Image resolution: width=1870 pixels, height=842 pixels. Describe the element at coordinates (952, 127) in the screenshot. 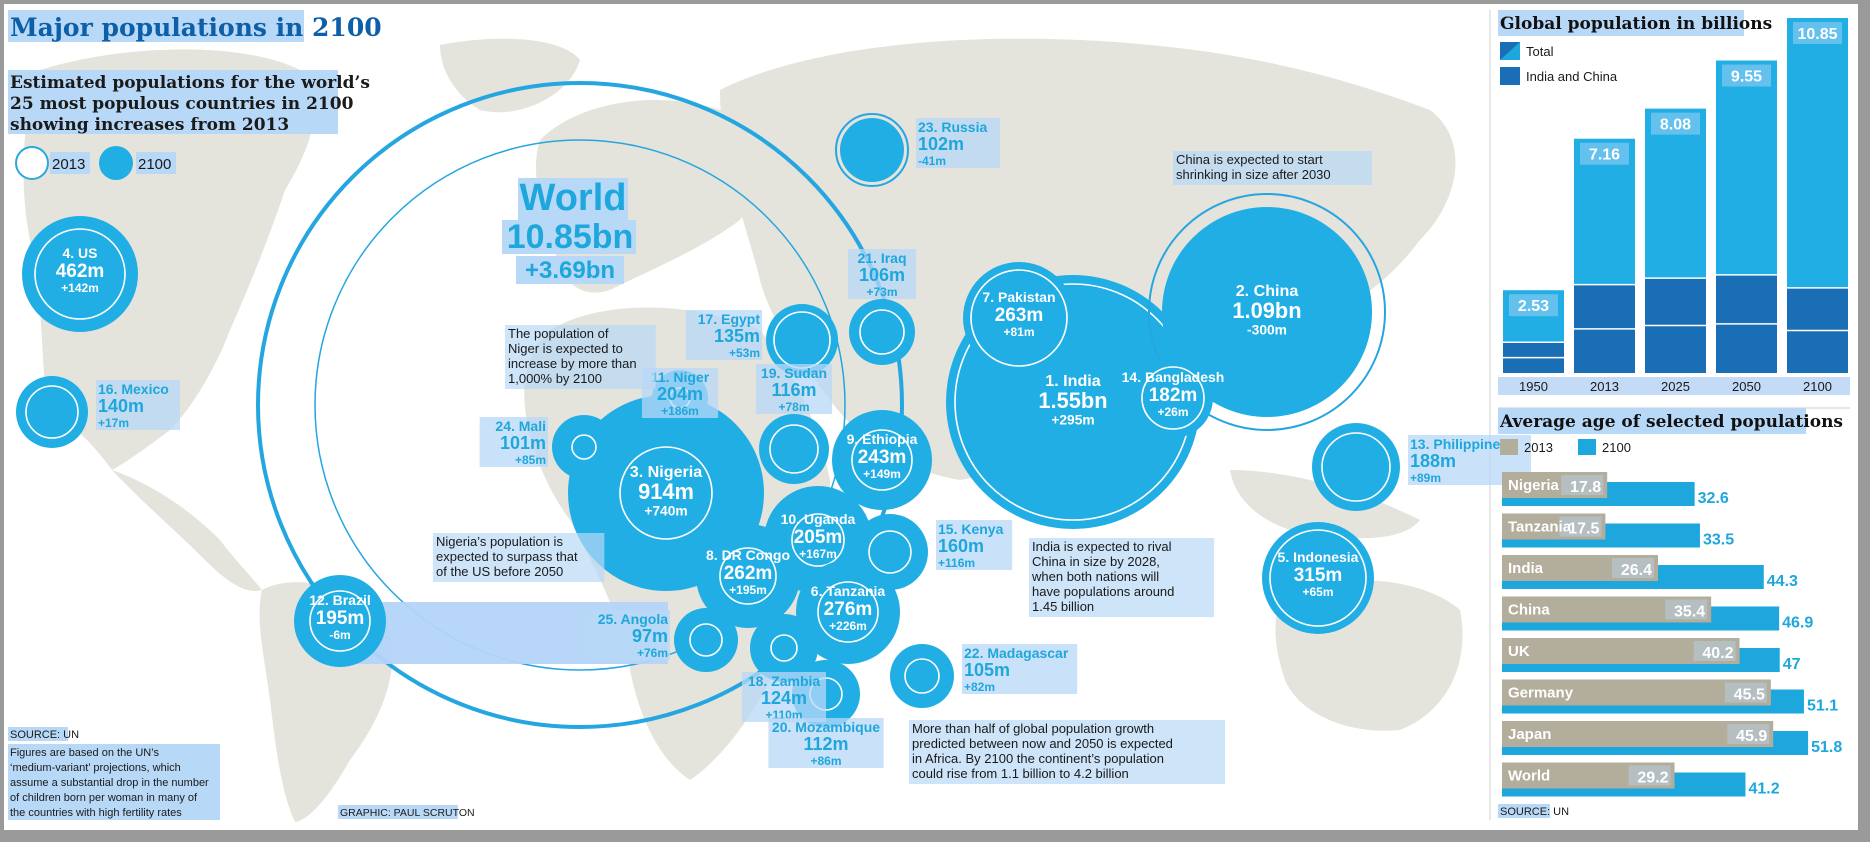

I see `country-name-russia: 23. Russia` at that location.